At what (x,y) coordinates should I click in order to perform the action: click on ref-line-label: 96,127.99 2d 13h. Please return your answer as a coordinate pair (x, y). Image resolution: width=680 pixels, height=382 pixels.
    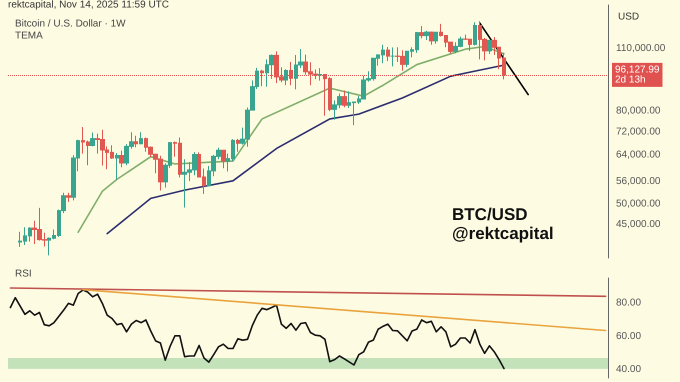
    Looking at the image, I should click on (637, 75).